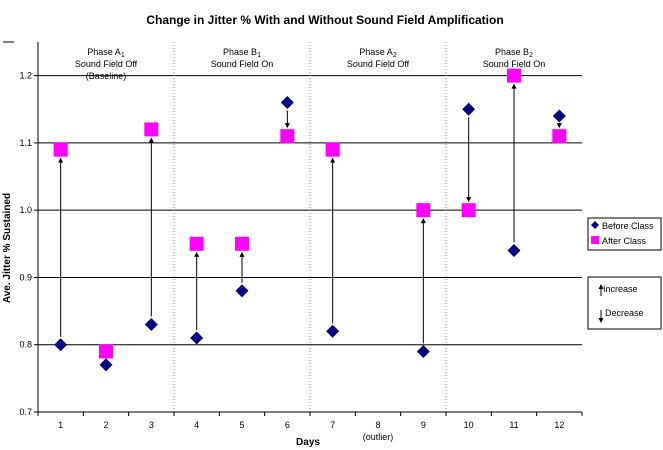  What do you see at coordinates (601, 320) in the screenshot?
I see `decrease-arrow-icon` at bounding box center [601, 320].